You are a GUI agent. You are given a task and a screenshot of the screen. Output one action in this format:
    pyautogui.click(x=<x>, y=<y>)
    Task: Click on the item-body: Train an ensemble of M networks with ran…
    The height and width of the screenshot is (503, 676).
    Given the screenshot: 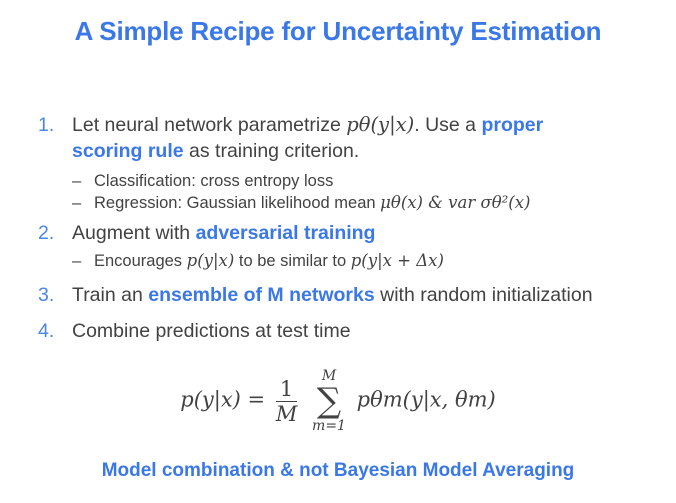 What is the action you would take?
    pyautogui.click(x=365, y=295)
    